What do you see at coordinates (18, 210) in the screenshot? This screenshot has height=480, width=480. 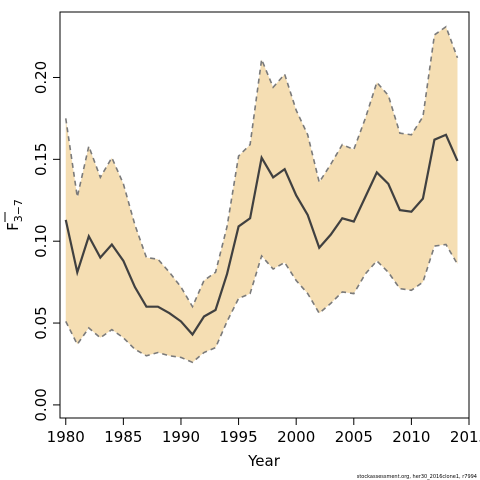 I see `y-axis-title-sub: 3−7` at bounding box center [18, 210].